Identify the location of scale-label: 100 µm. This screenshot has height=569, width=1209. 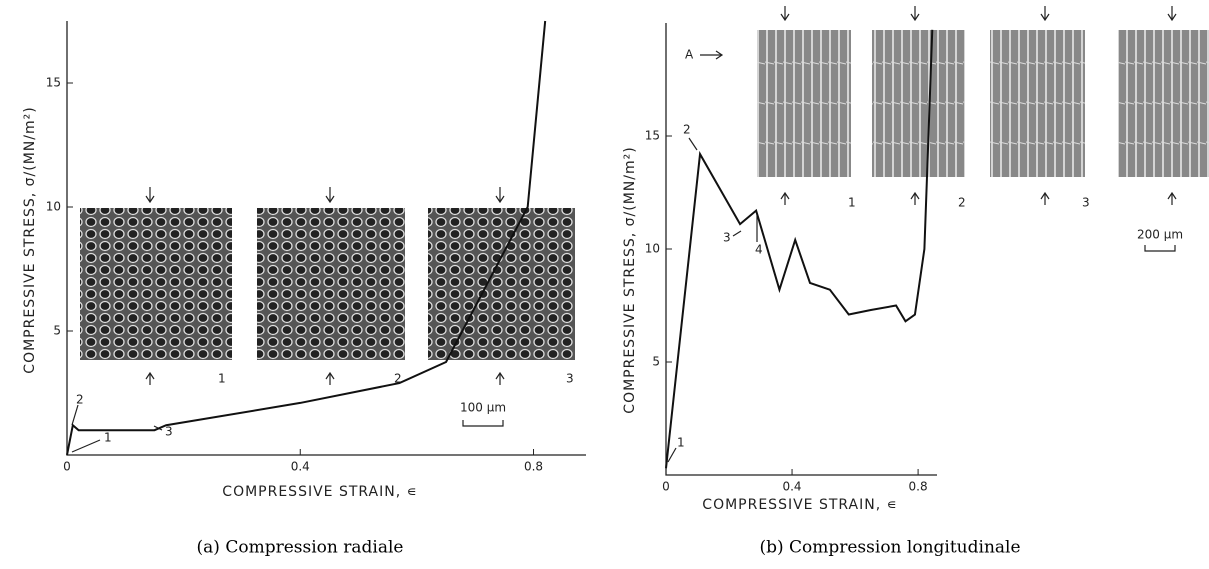
(483, 408).